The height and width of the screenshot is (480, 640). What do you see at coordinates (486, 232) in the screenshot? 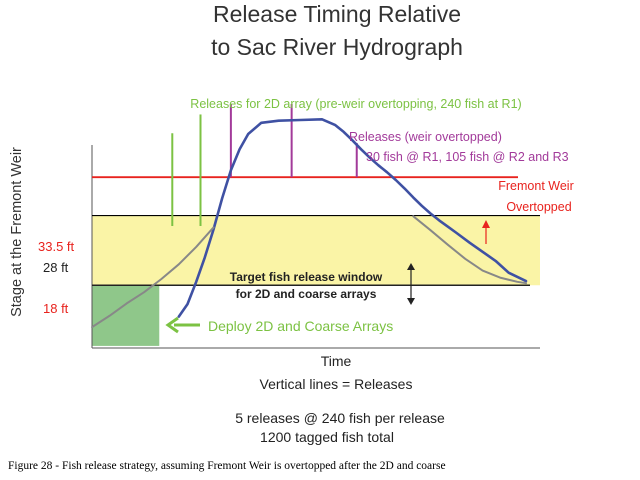
I see `weir-arrow` at bounding box center [486, 232].